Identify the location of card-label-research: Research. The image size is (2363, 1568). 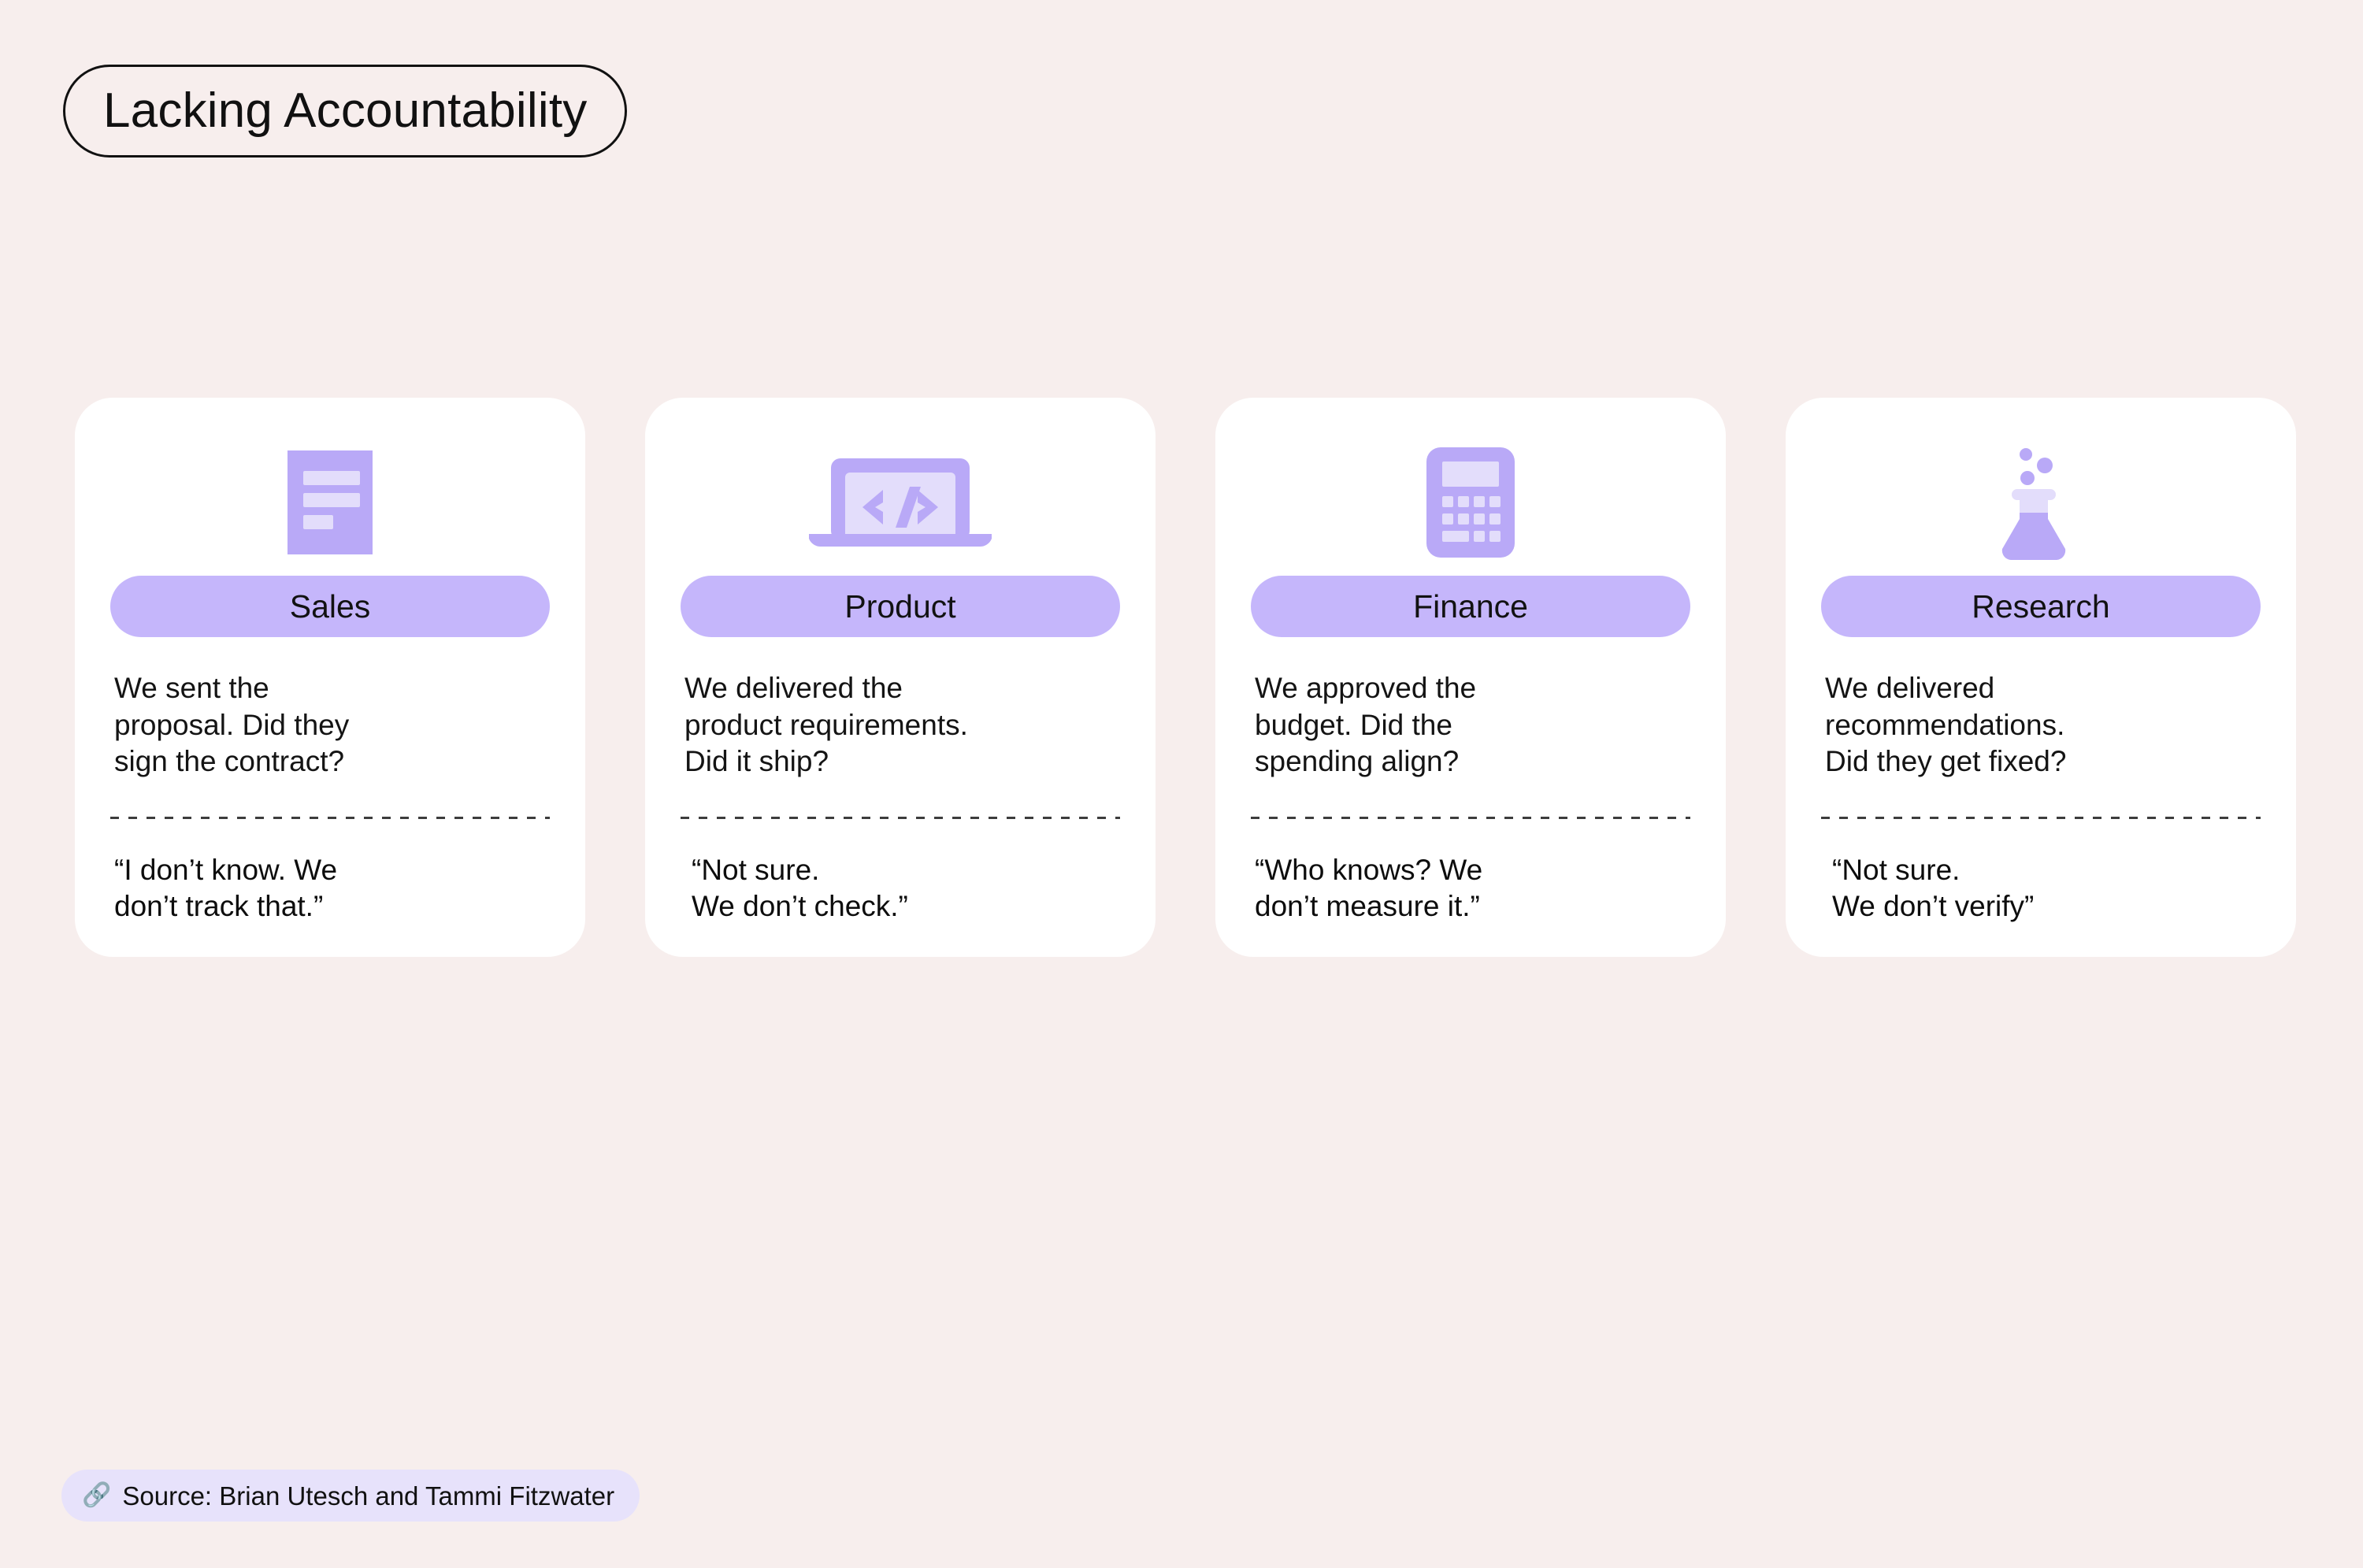
(2041, 606).